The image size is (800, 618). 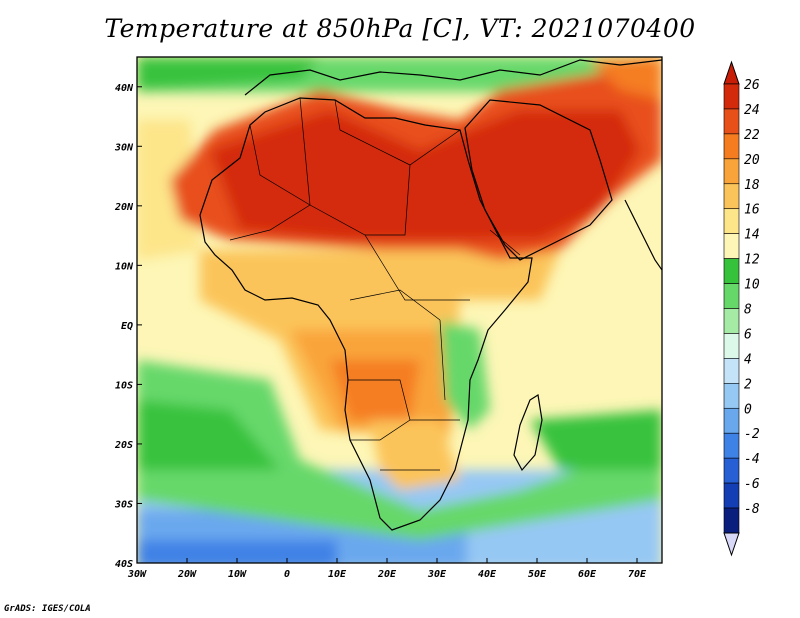 What do you see at coordinates (537, 574) in the screenshot?
I see `lon-tick-label: 50E` at bounding box center [537, 574].